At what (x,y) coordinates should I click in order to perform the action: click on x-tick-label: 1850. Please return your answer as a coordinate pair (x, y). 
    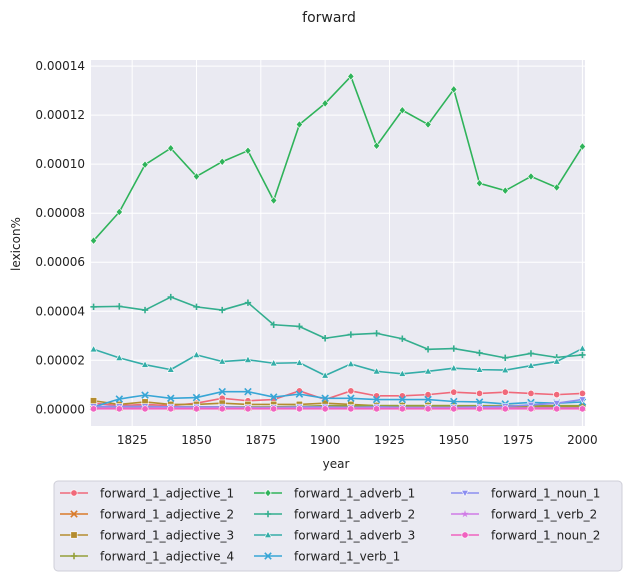
    Looking at the image, I should click on (196, 440).